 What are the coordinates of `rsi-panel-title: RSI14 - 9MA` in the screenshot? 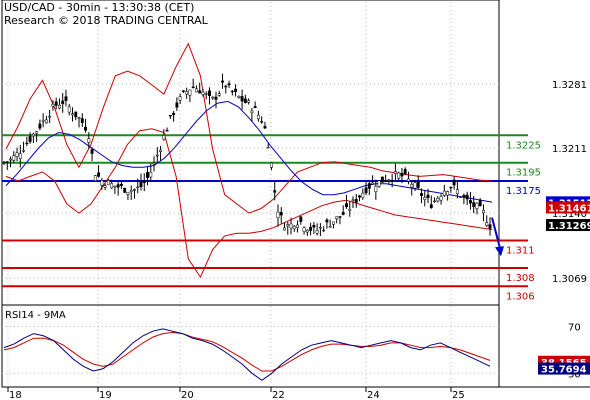 It's located at (35, 315).